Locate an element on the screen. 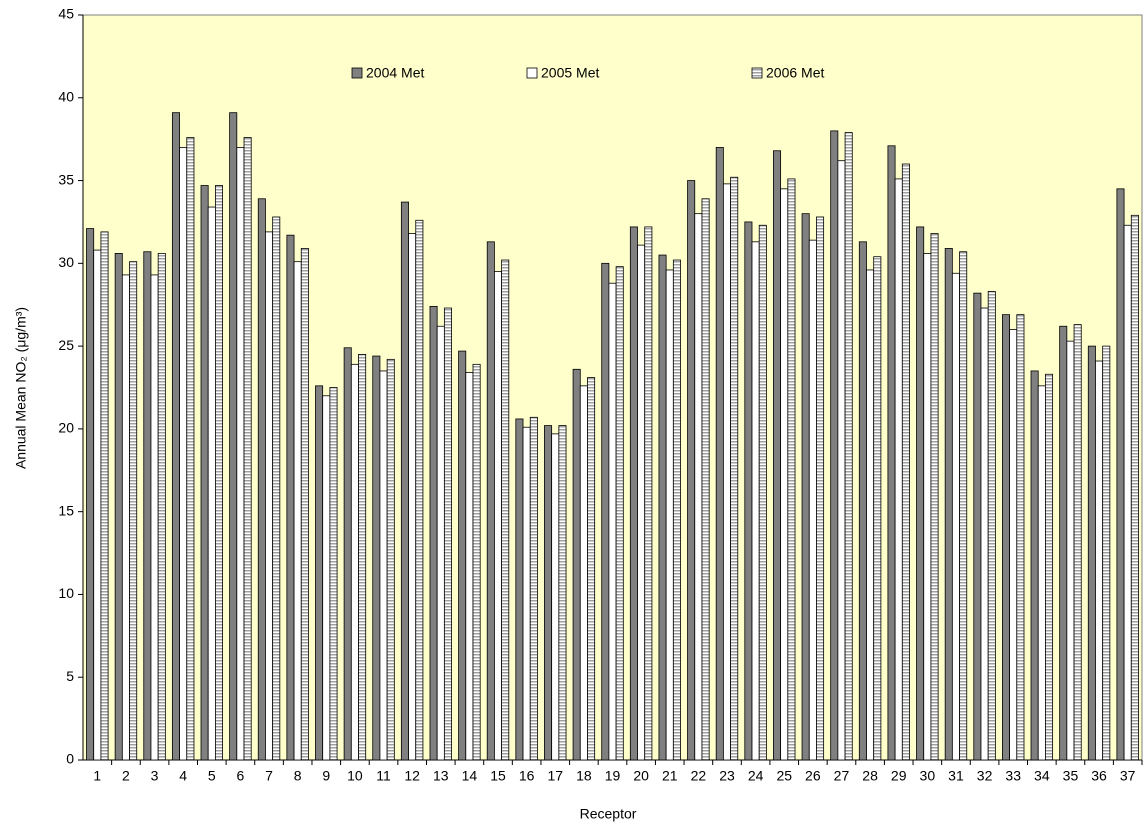 The image size is (1147, 828). x-tick-label: 19 is located at coordinates (613, 776).